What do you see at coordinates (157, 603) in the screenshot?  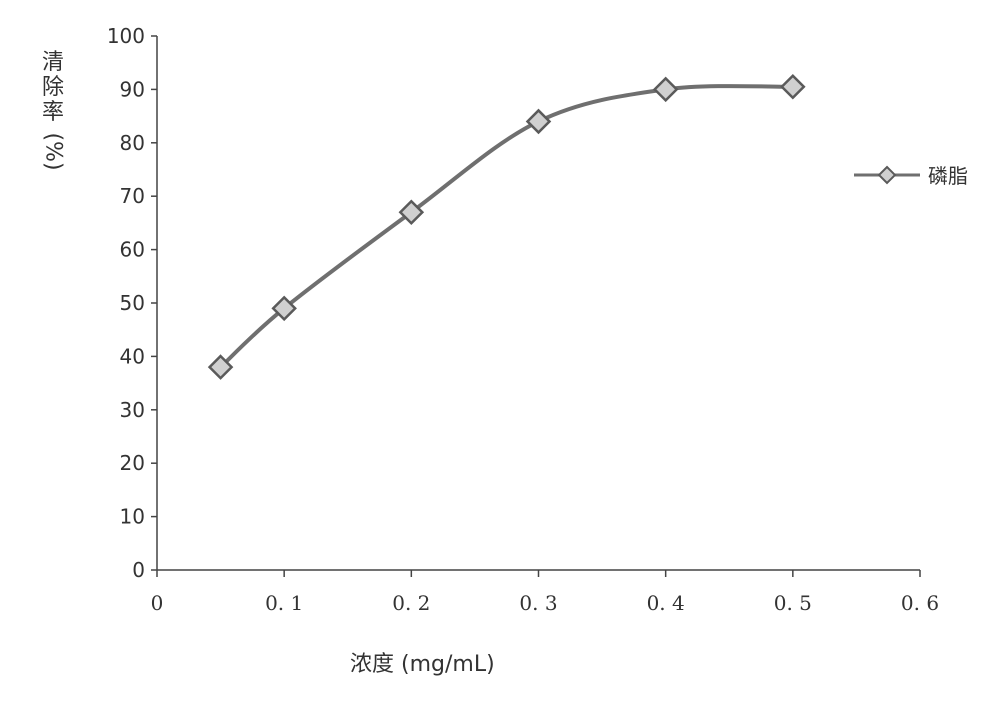 I see `x-tick-label: 0` at bounding box center [157, 603].